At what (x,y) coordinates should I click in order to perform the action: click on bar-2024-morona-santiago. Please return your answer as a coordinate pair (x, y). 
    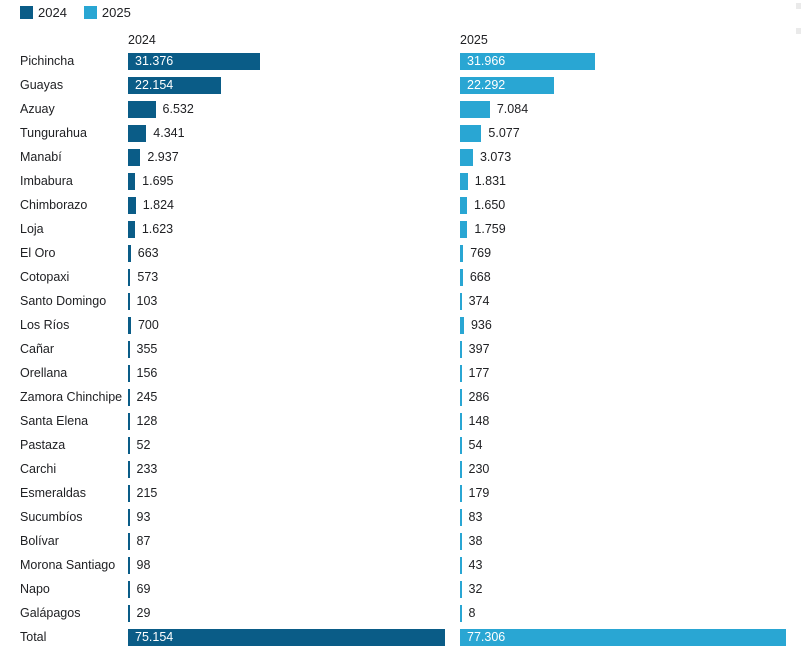
    Looking at the image, I should click on (129, 565).